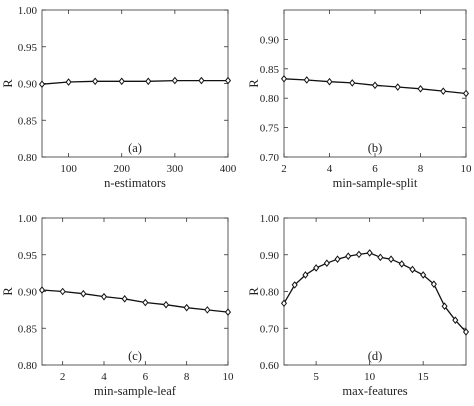  What do you see at coordinates (375, 148) in the screenshot?
I see `panel-tag: (b)` at bounding box center [375, 148].